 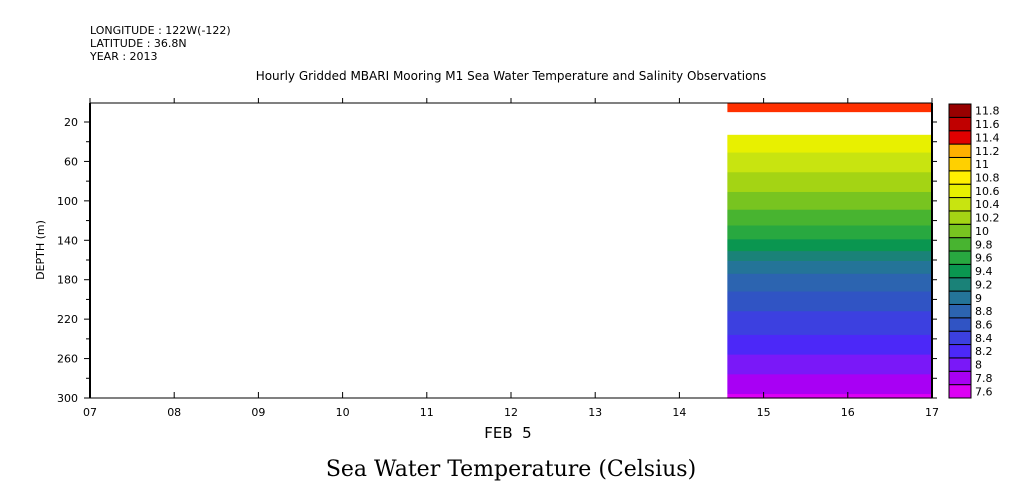 What do you see at coordinates (984, 271) in the screenshot?
I see `colorbar-label: 9.4` at bounding box center [984, 271].